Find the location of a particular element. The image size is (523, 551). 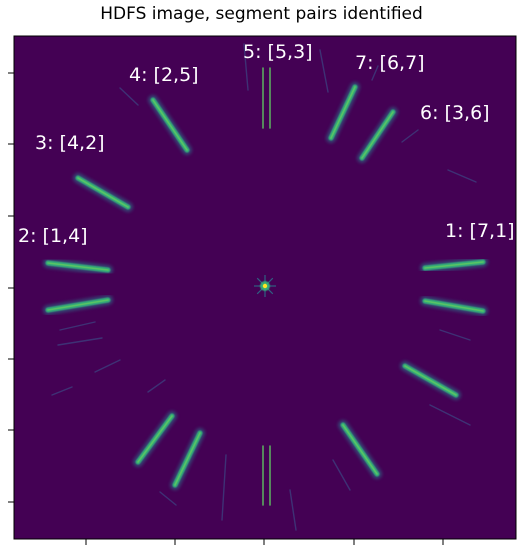

segment-label-6: 6: [3,6] is located at coordinates (455, 113).